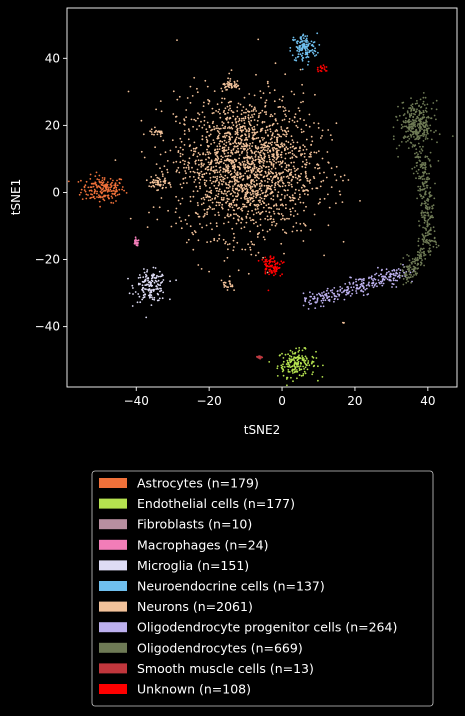 This screenshot has height=716, width=465. Describe the element at coordinates (279, 397) in the screenshot. I see `x-axis-ticks: −40 −20 0 20 40` at that location.